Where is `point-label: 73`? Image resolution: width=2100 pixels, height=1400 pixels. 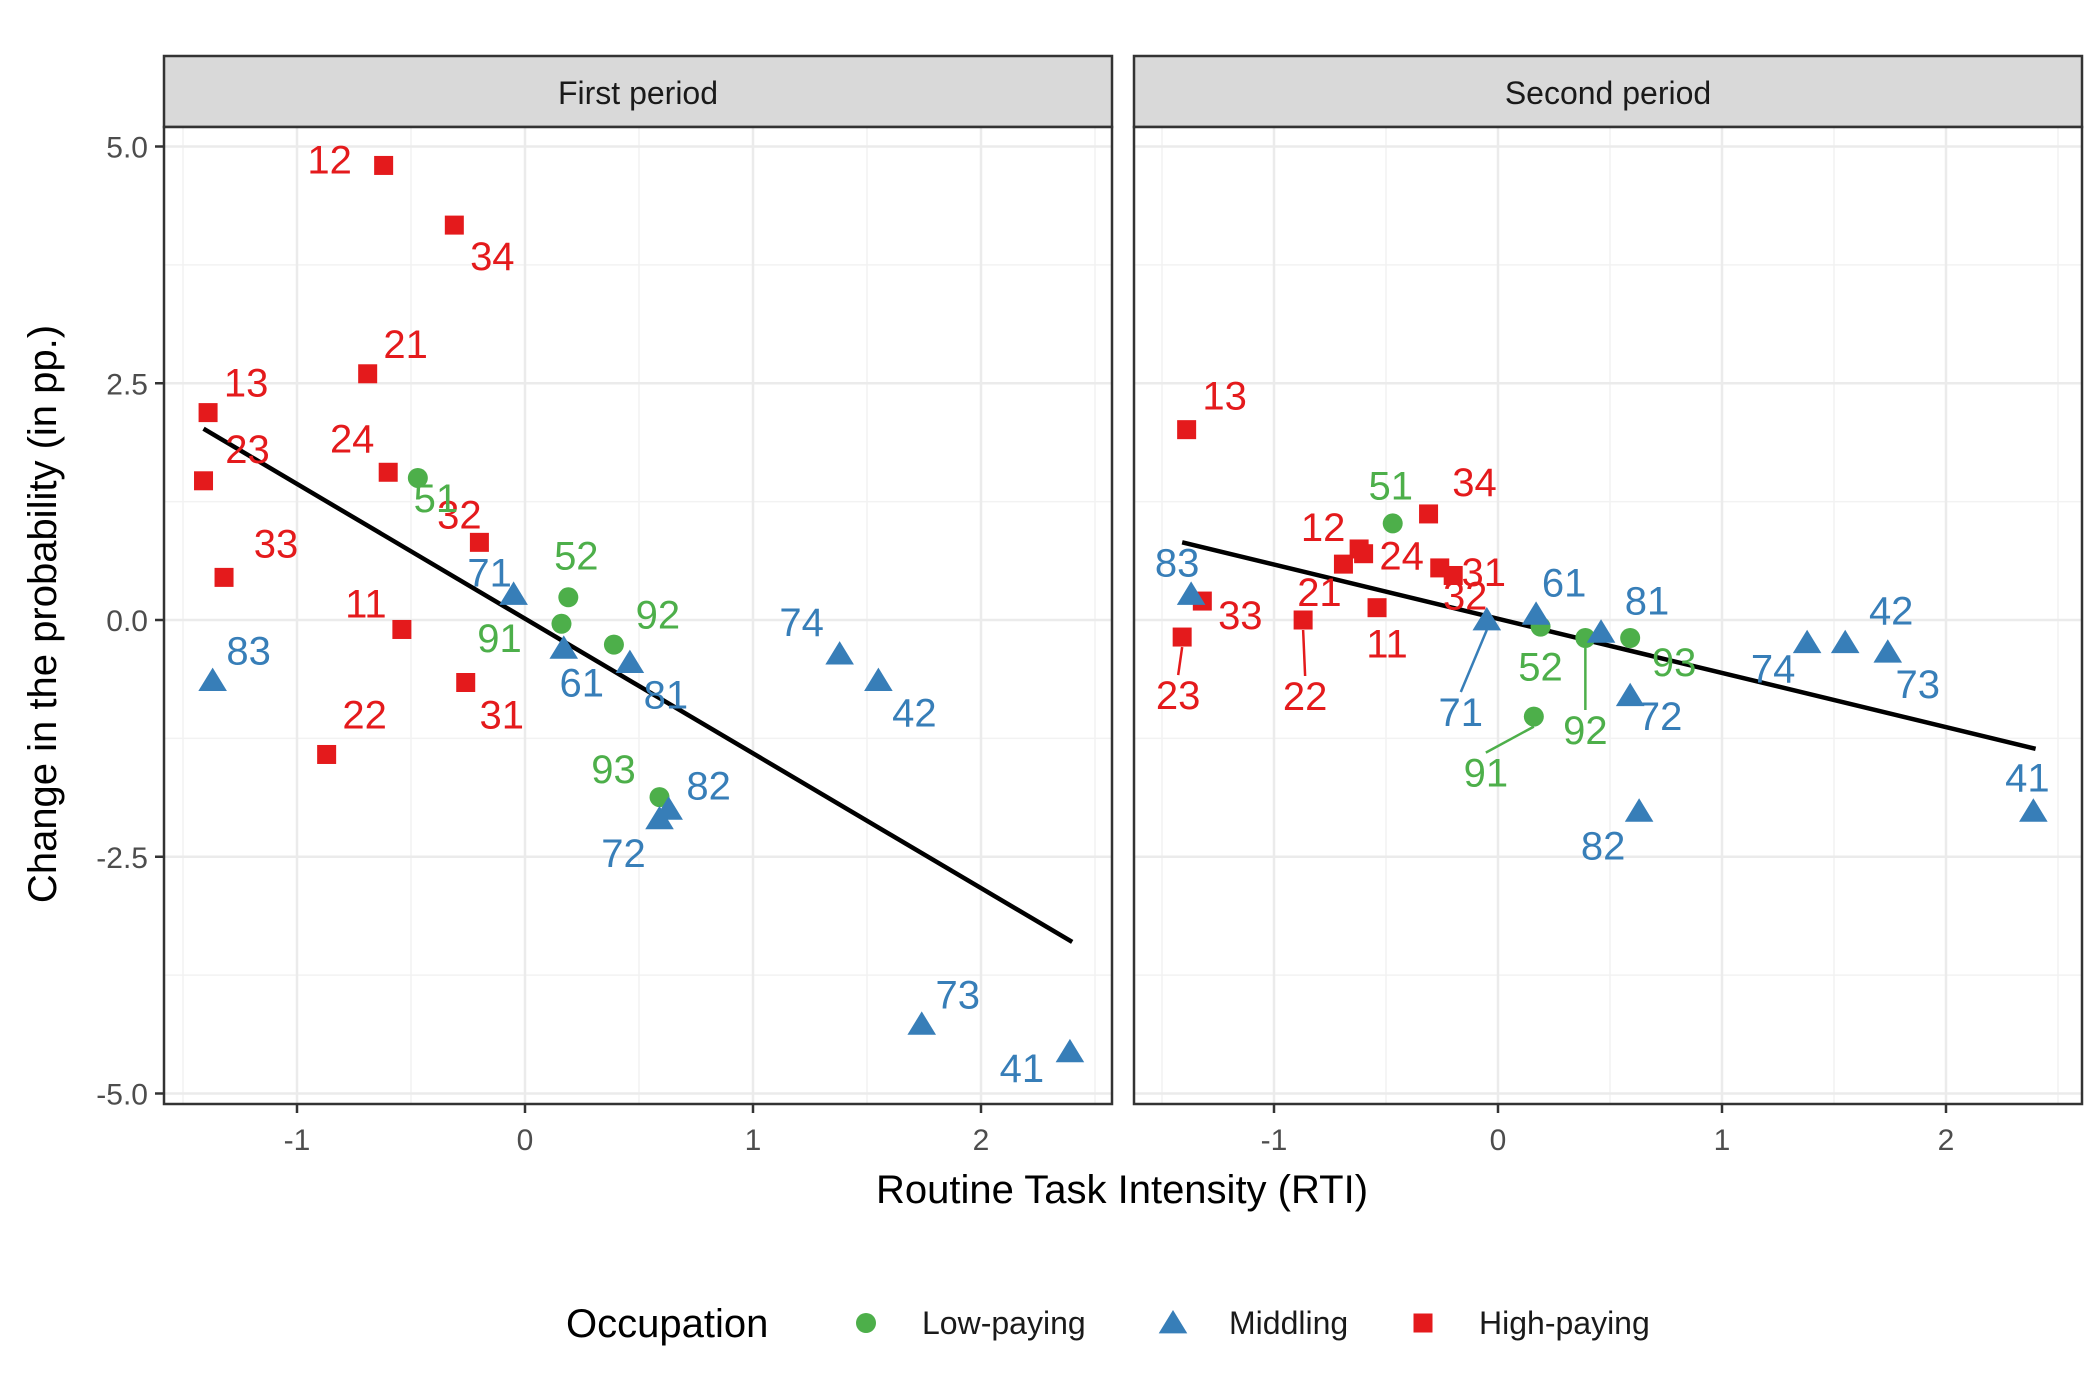
point-label: 73 is located at coordinates (957, 995).